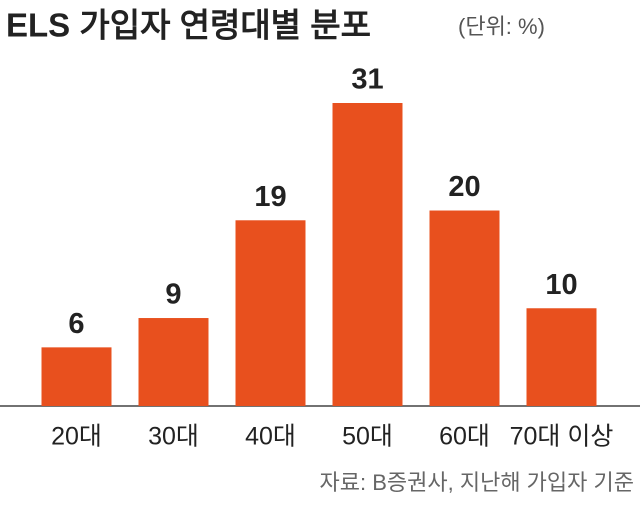 This screenshot has width=640, height=513. What do you see at coordinates (76, 437) in the screenshot?
I see `x-tick-label: 20대` at bounding box center [76, 437].